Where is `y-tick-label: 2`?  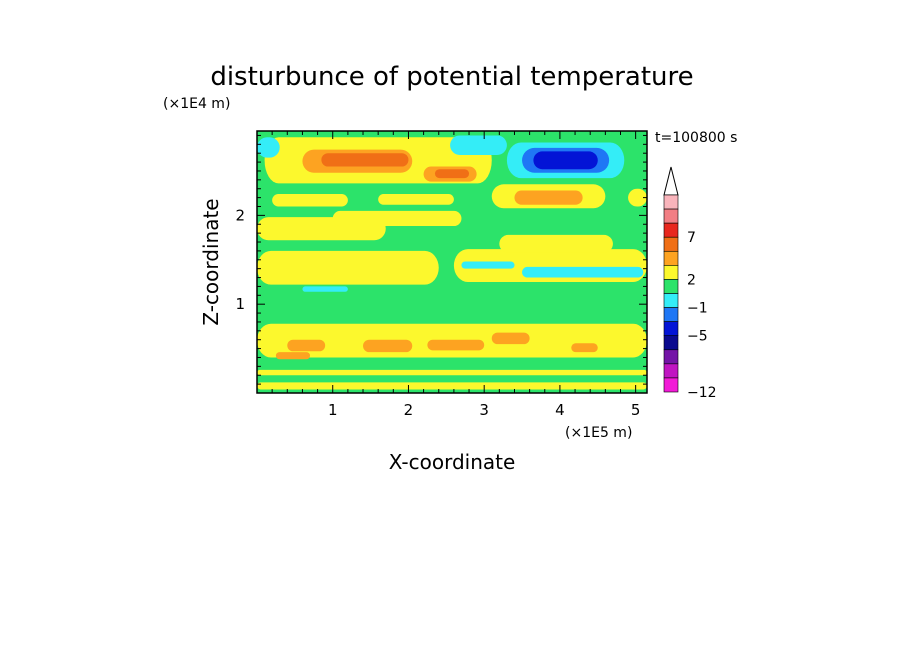 y-tick-label: 2 is located at coordinates (240, 215).